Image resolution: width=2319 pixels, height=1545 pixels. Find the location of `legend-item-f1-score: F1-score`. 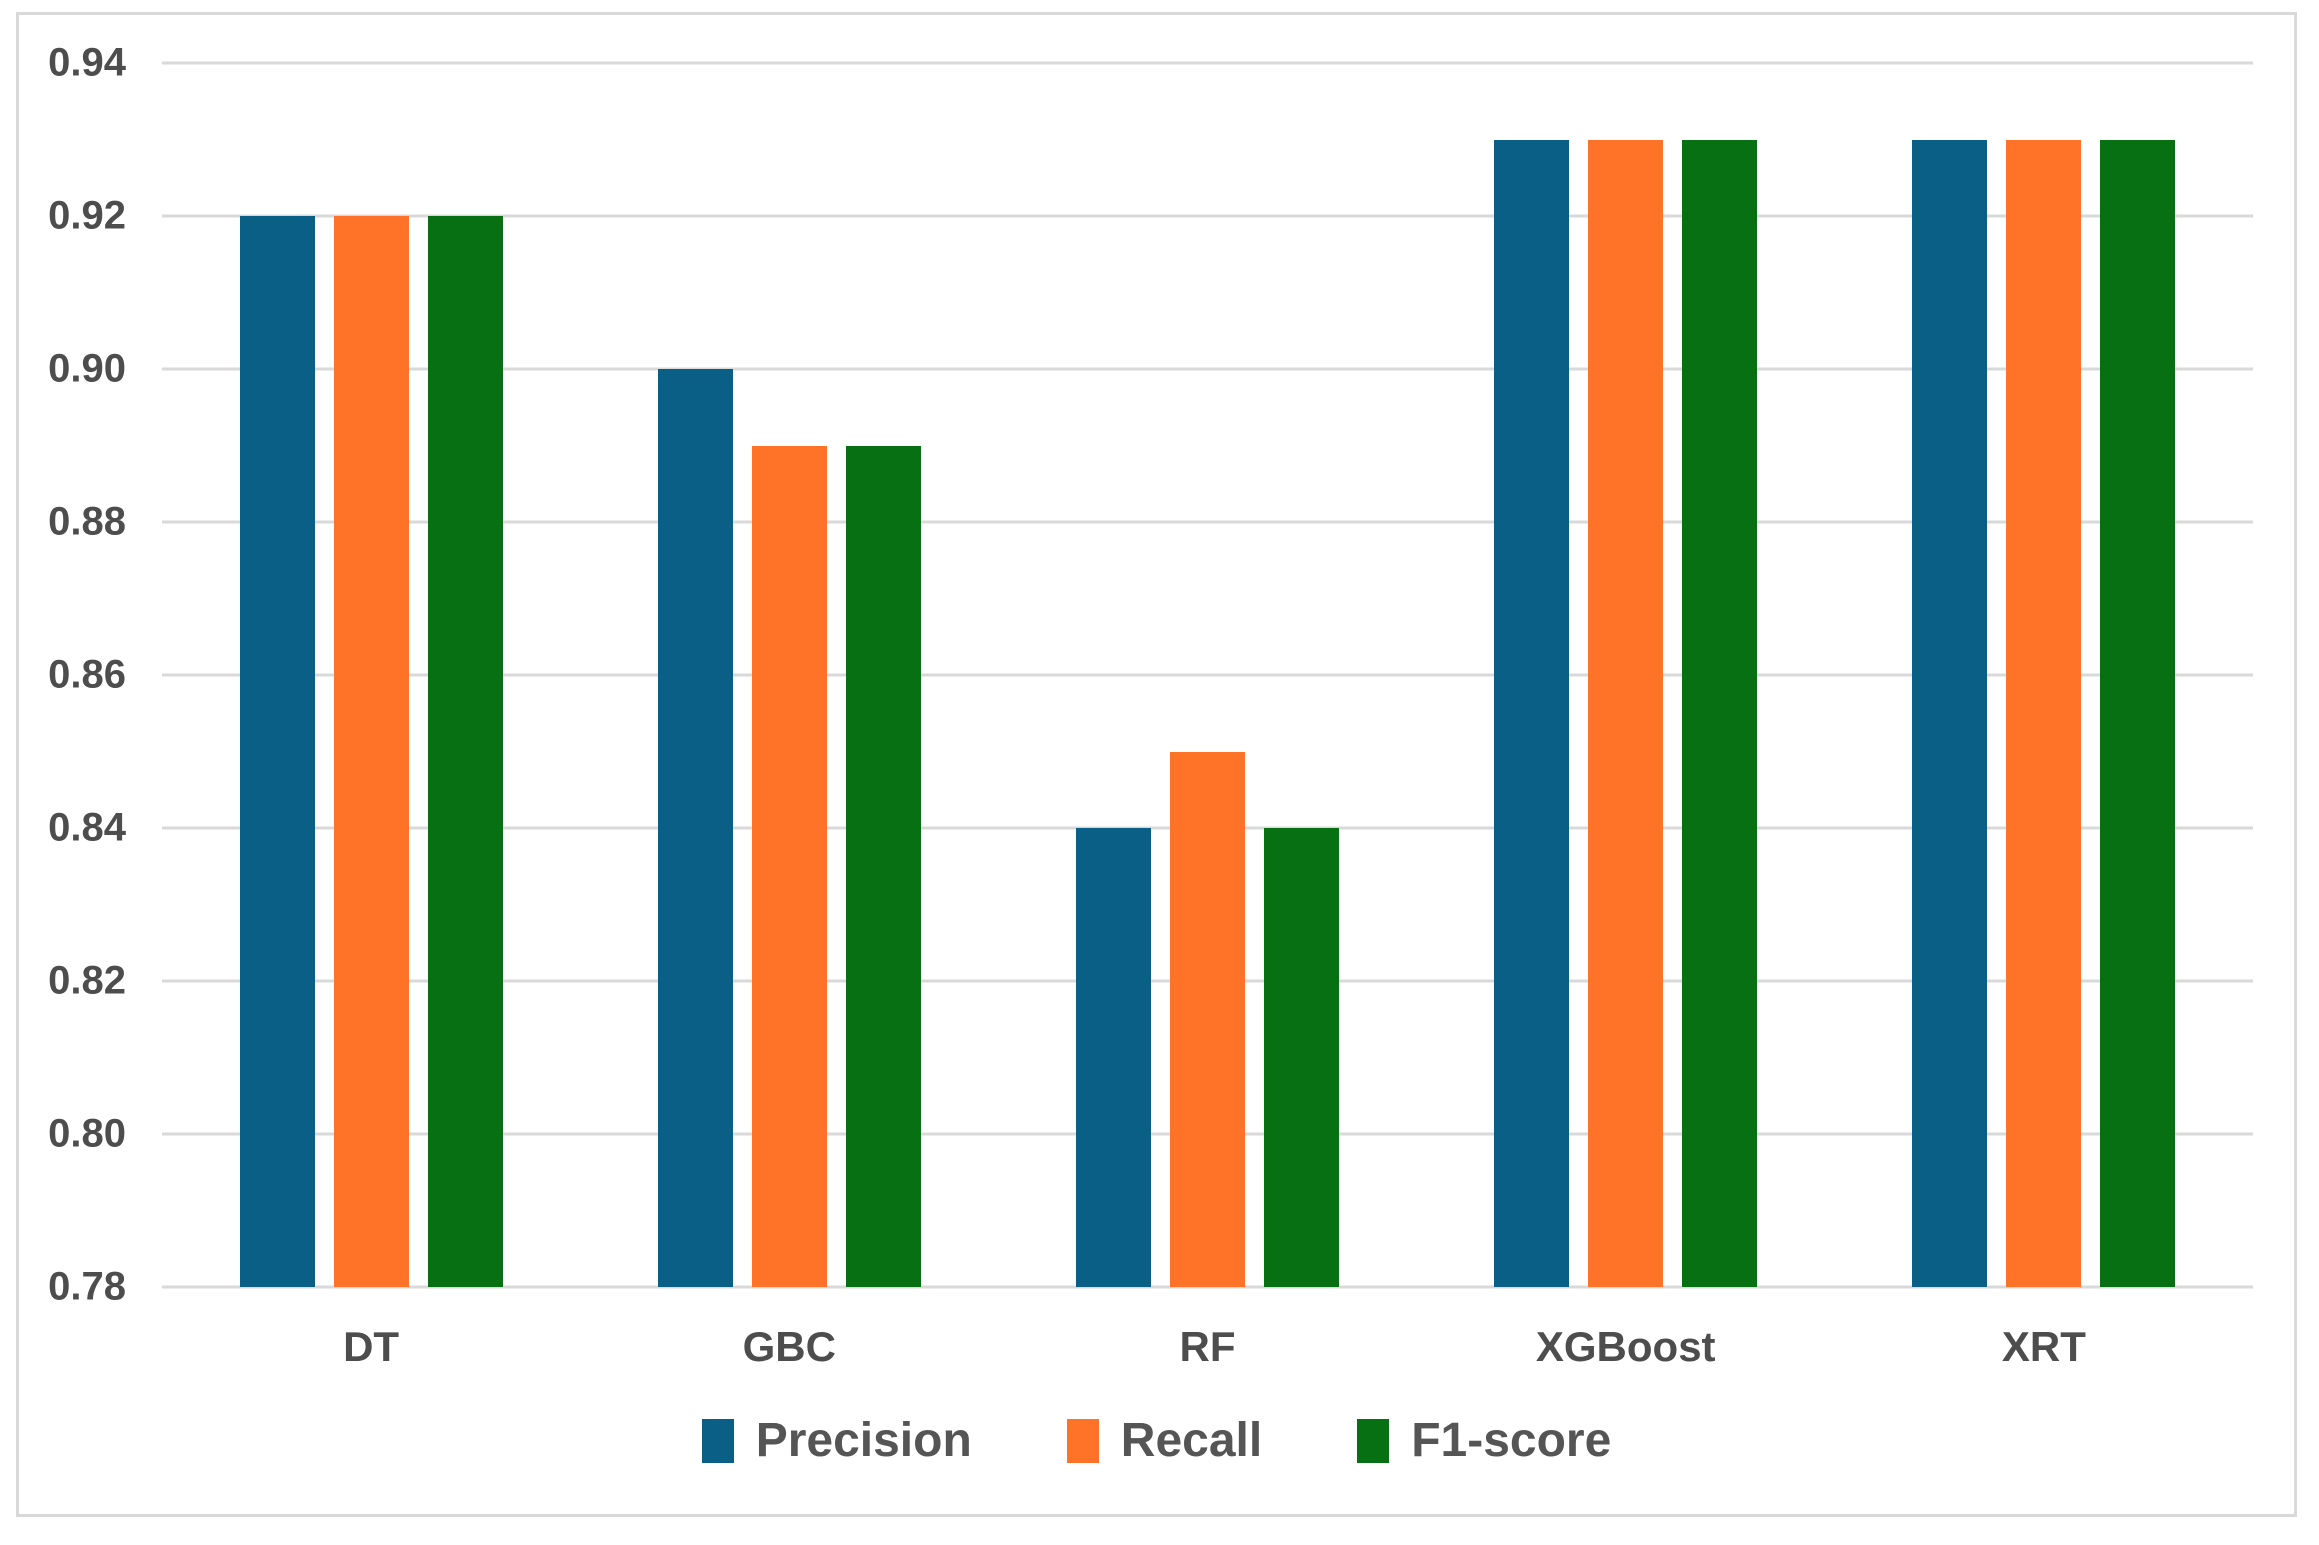

legend-item-f1-score: F1-score is located at coordinates (1484, 1440).